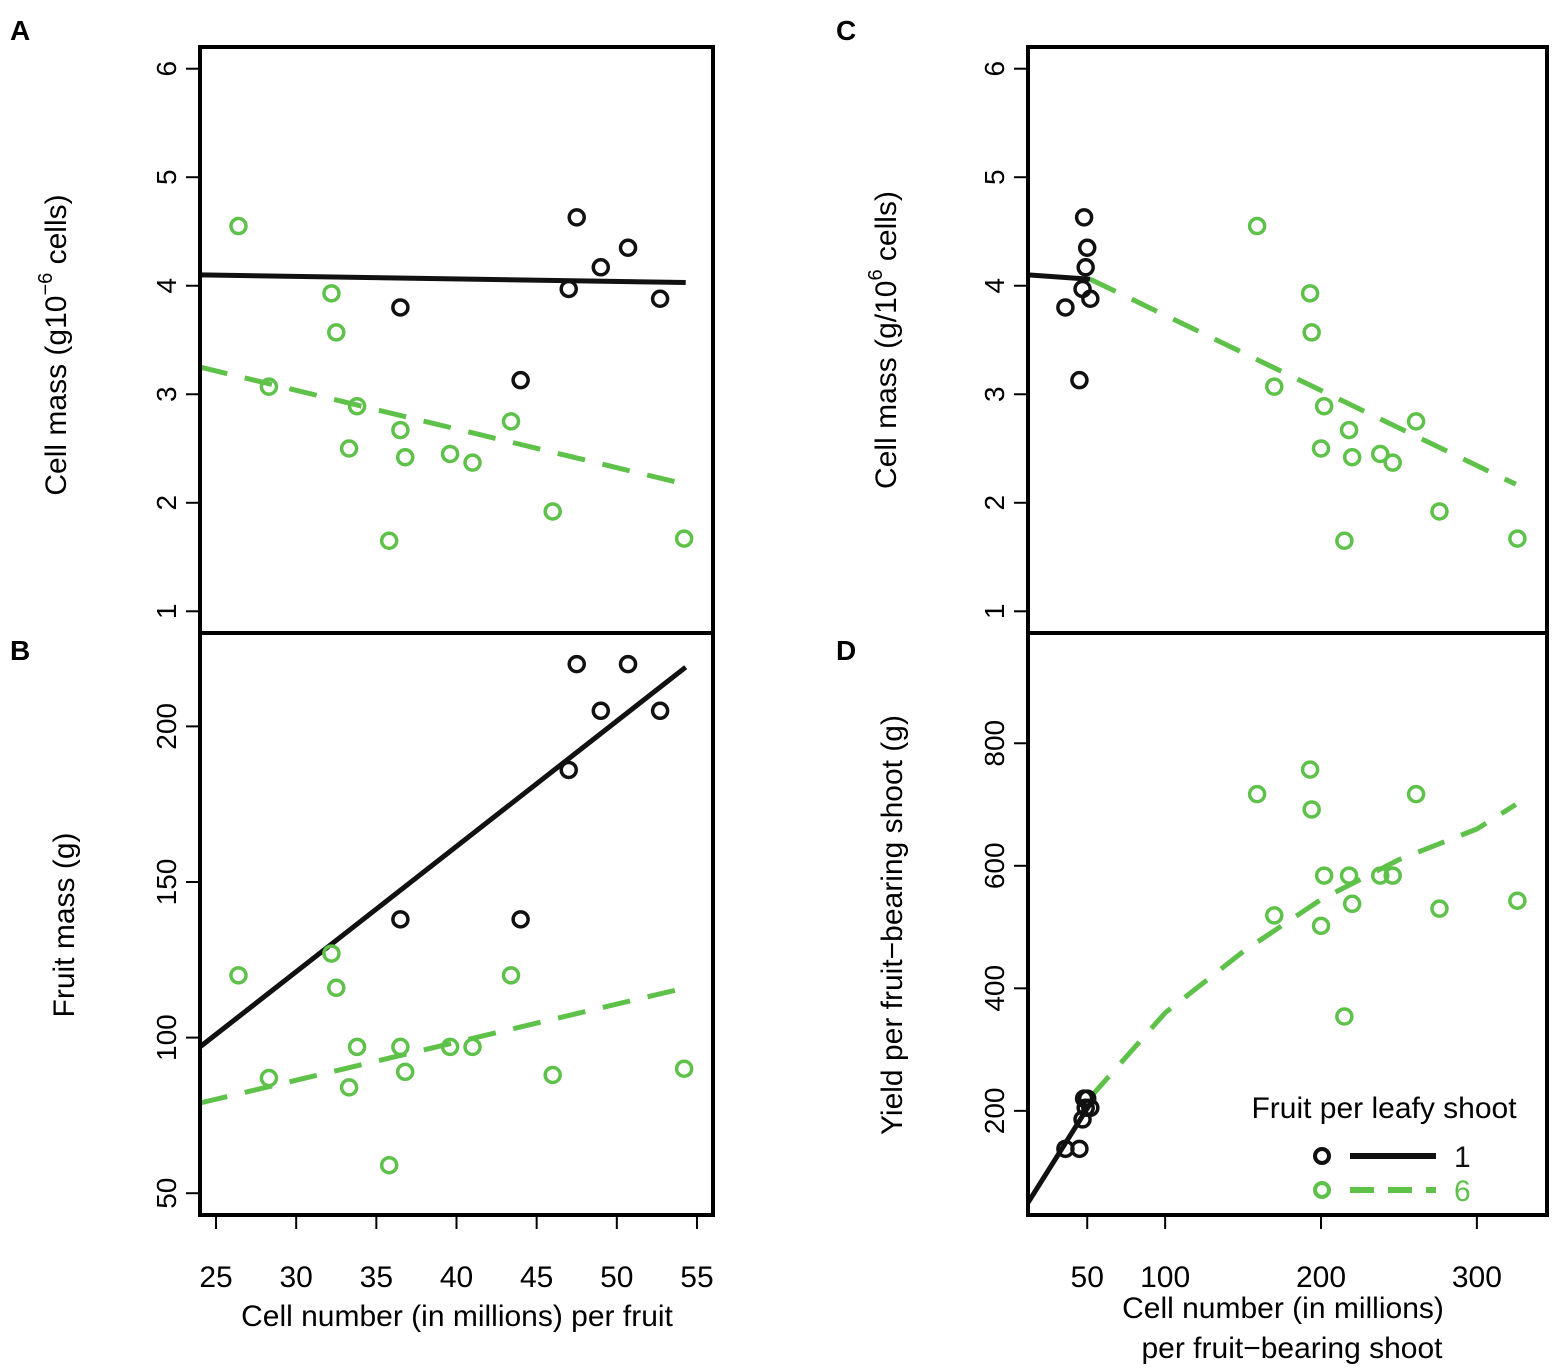 This screenshot has width=1562, height=1371. I want to click on panel-b-x-tick-label: 40, so click(456, 1277).